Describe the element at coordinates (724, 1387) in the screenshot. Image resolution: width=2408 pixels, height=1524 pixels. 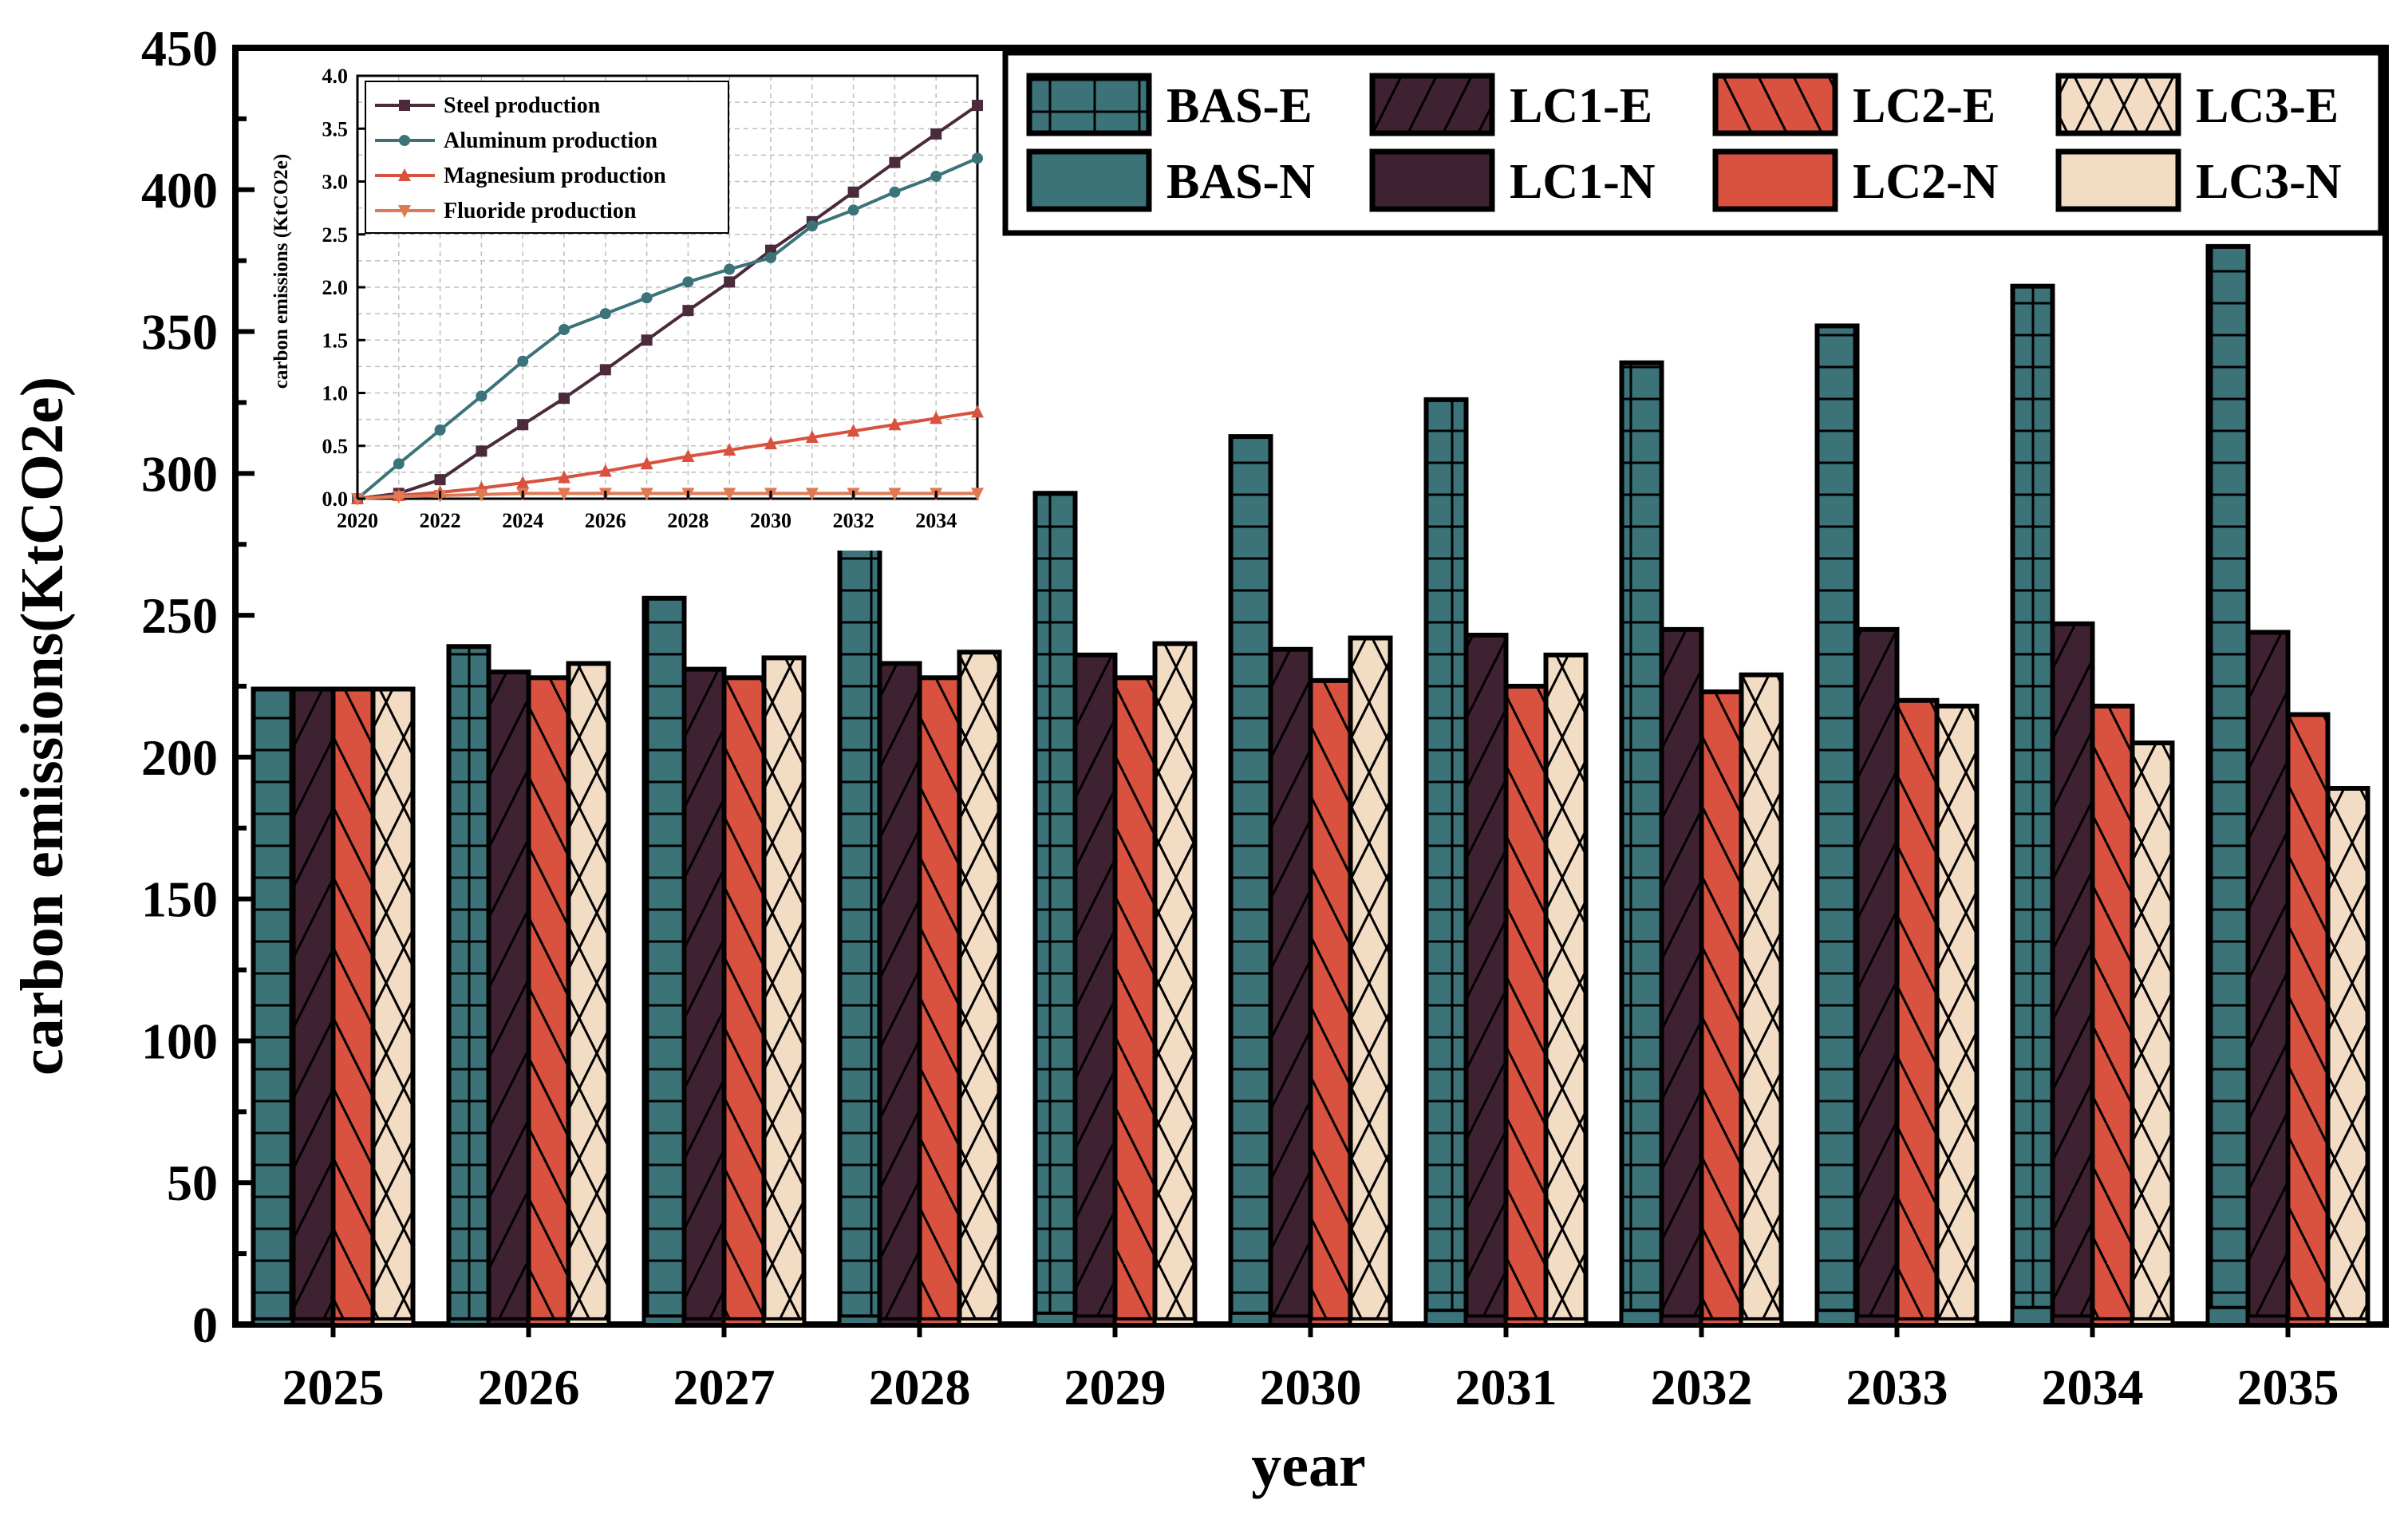
I see `x-tick-label: 2027` at that location.